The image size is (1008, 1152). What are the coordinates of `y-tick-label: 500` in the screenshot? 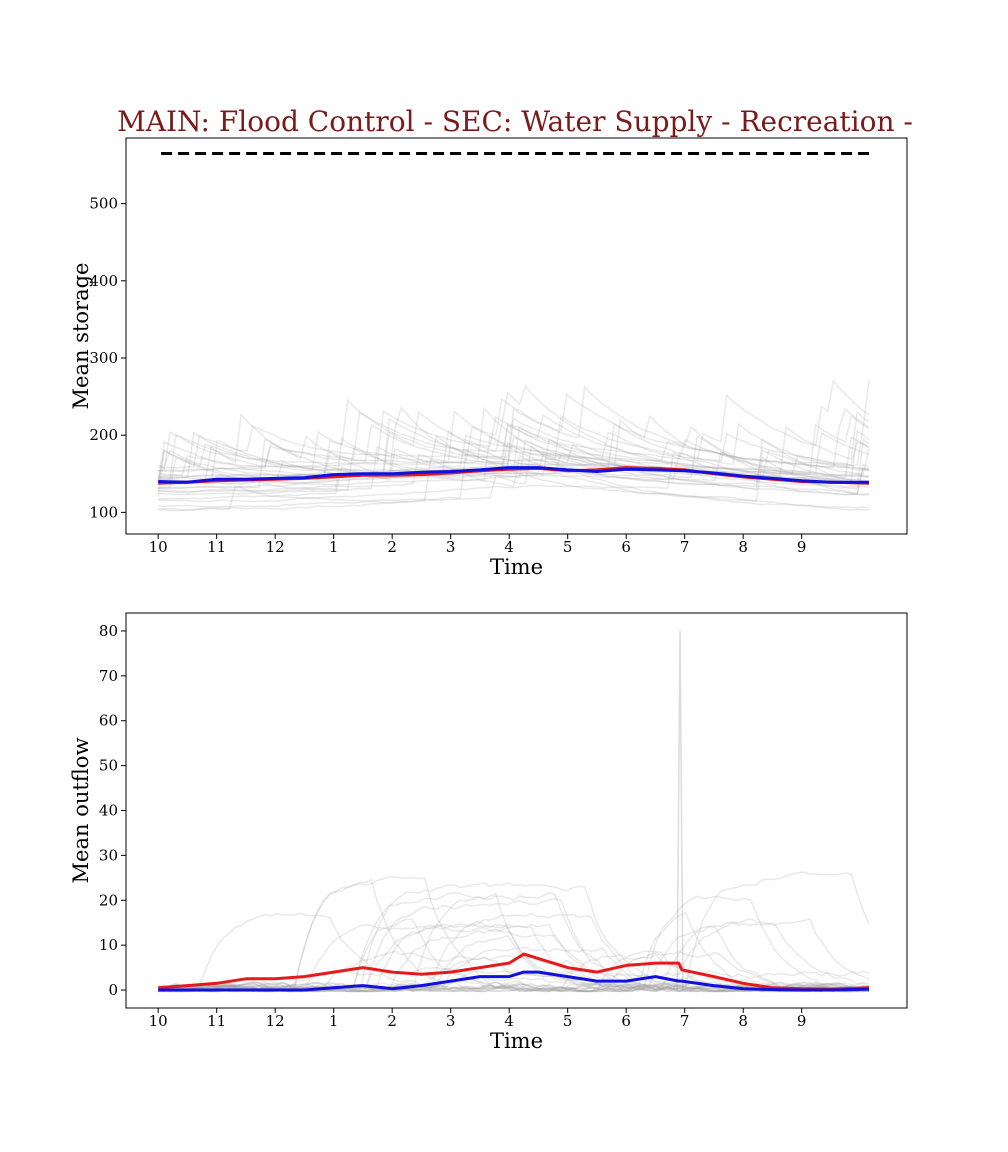 It's located at (103, 204).